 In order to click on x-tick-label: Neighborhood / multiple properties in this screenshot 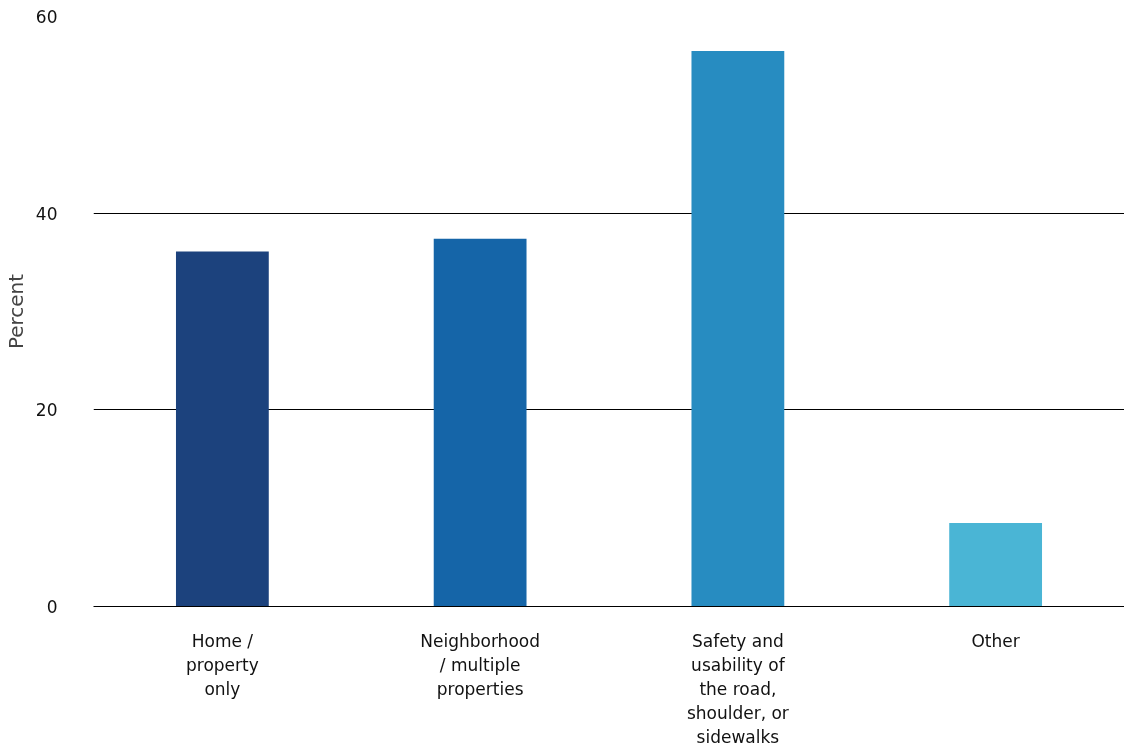, I will do `click(480, 664)`.